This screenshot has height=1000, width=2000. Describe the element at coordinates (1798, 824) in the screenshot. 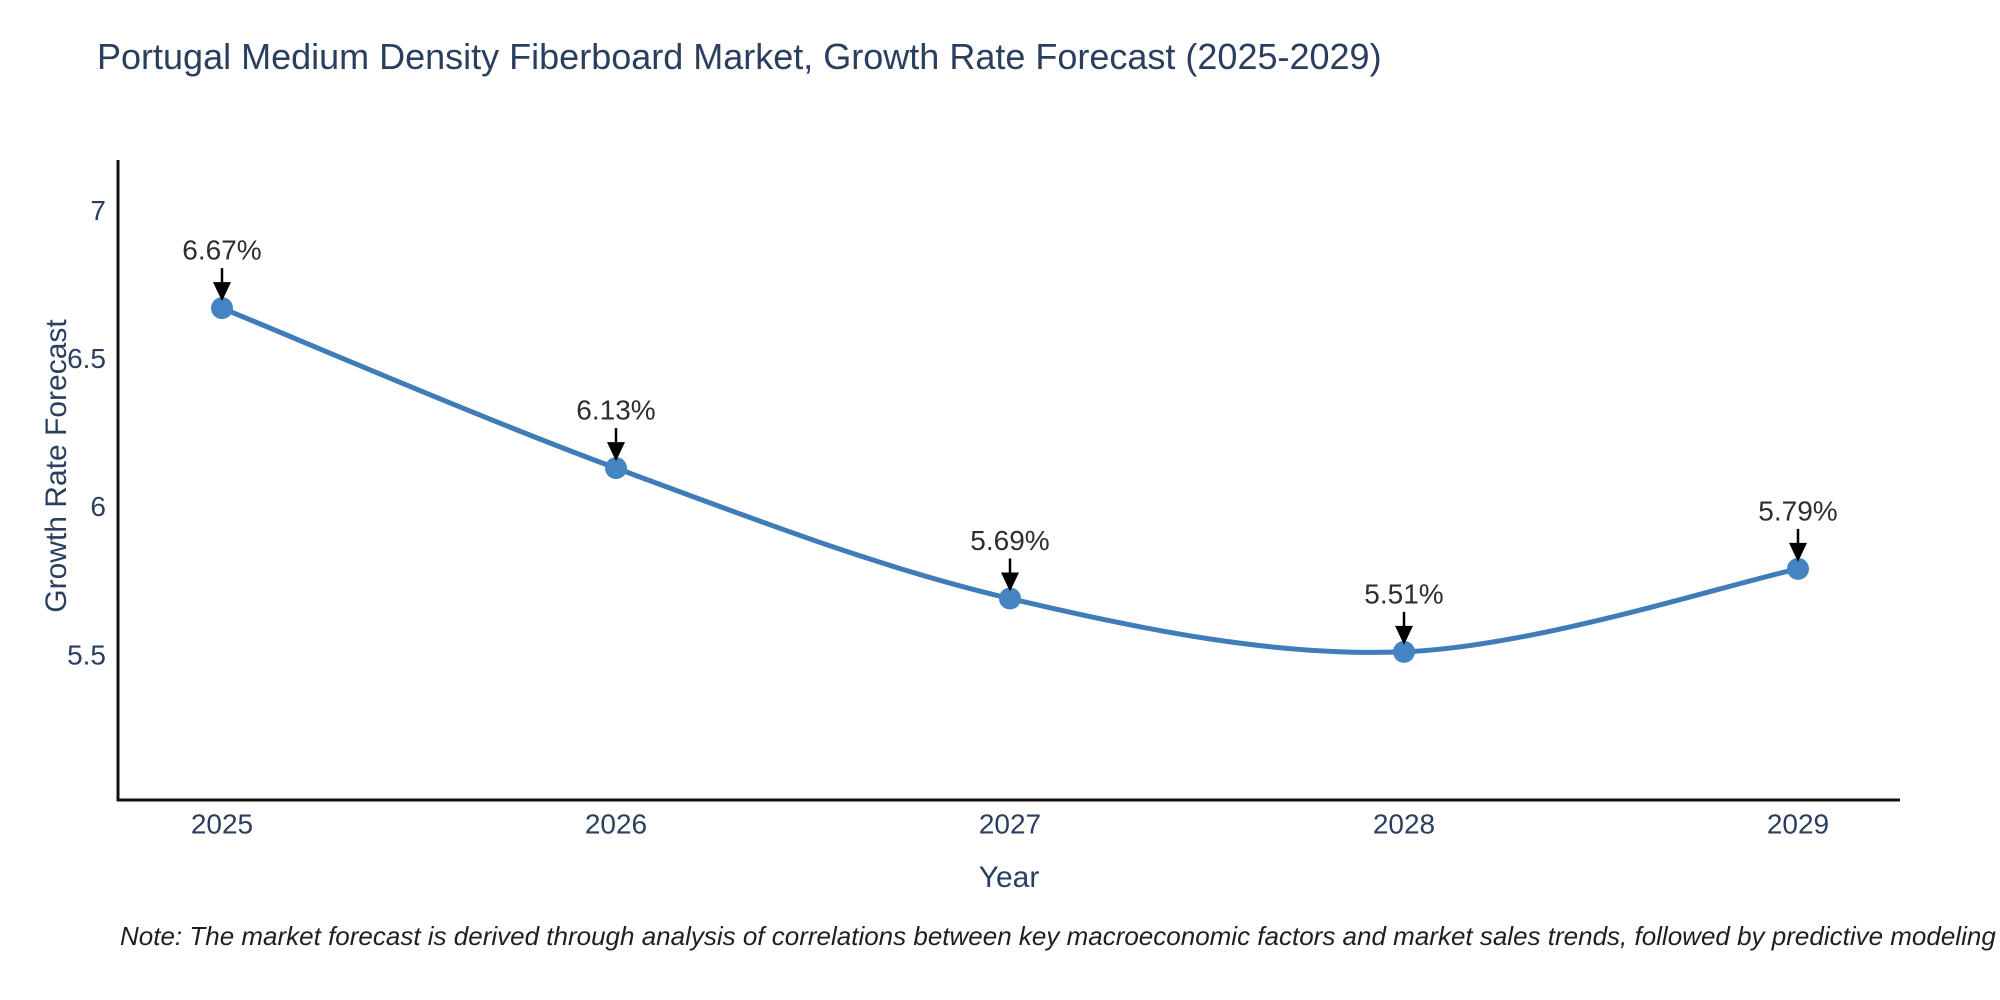

I see `x-tick-label: 2029` at that location.